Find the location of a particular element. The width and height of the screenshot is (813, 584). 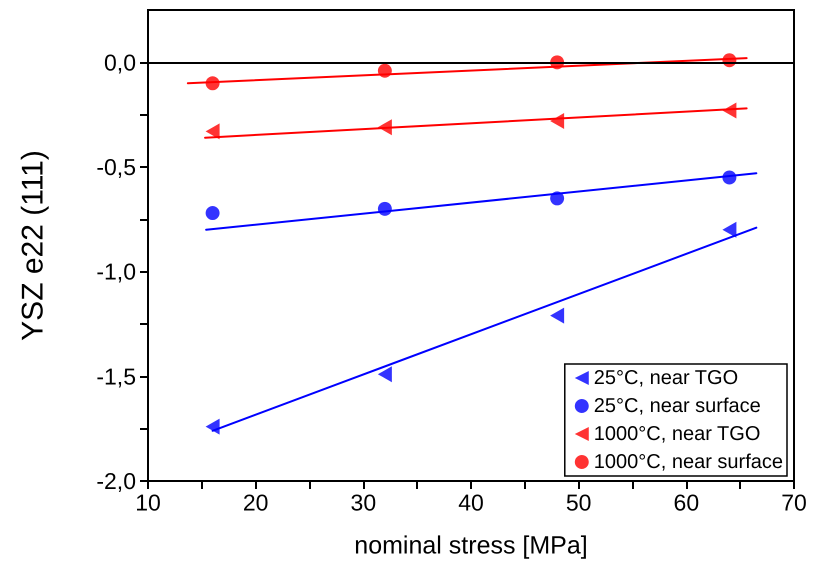

x-tick-label: 50 is located at coordinates (579, 503).